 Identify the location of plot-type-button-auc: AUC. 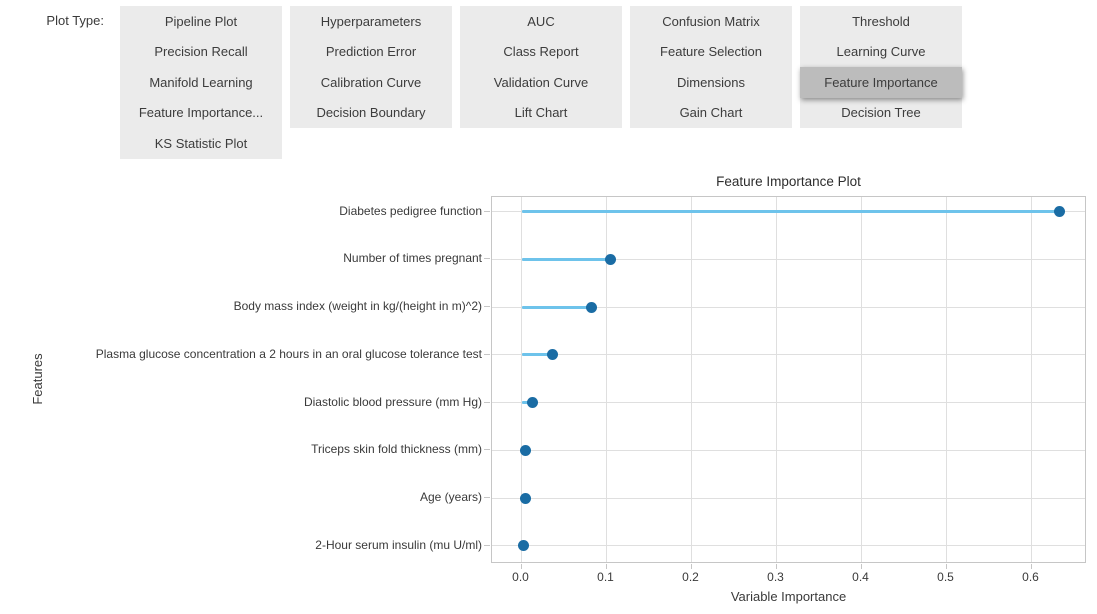
(541, 21).